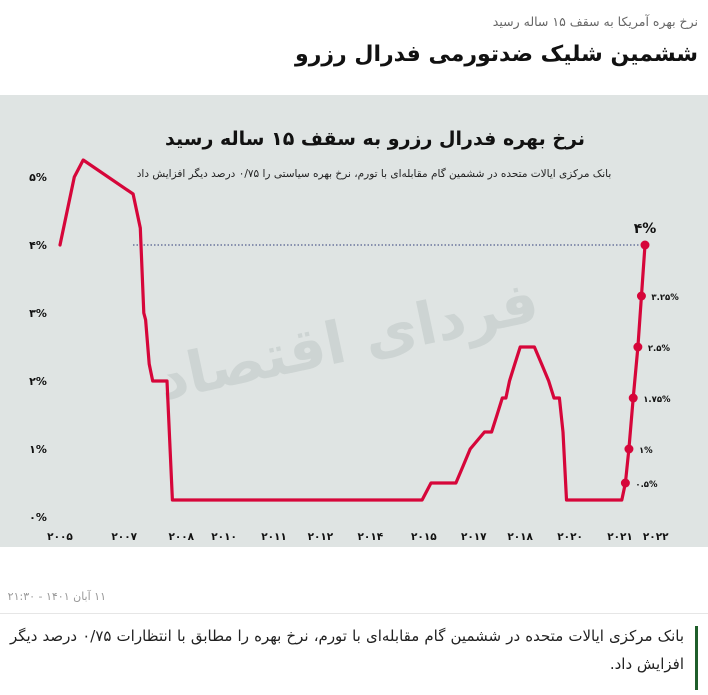  I want to click on divider, so click(354, 613).